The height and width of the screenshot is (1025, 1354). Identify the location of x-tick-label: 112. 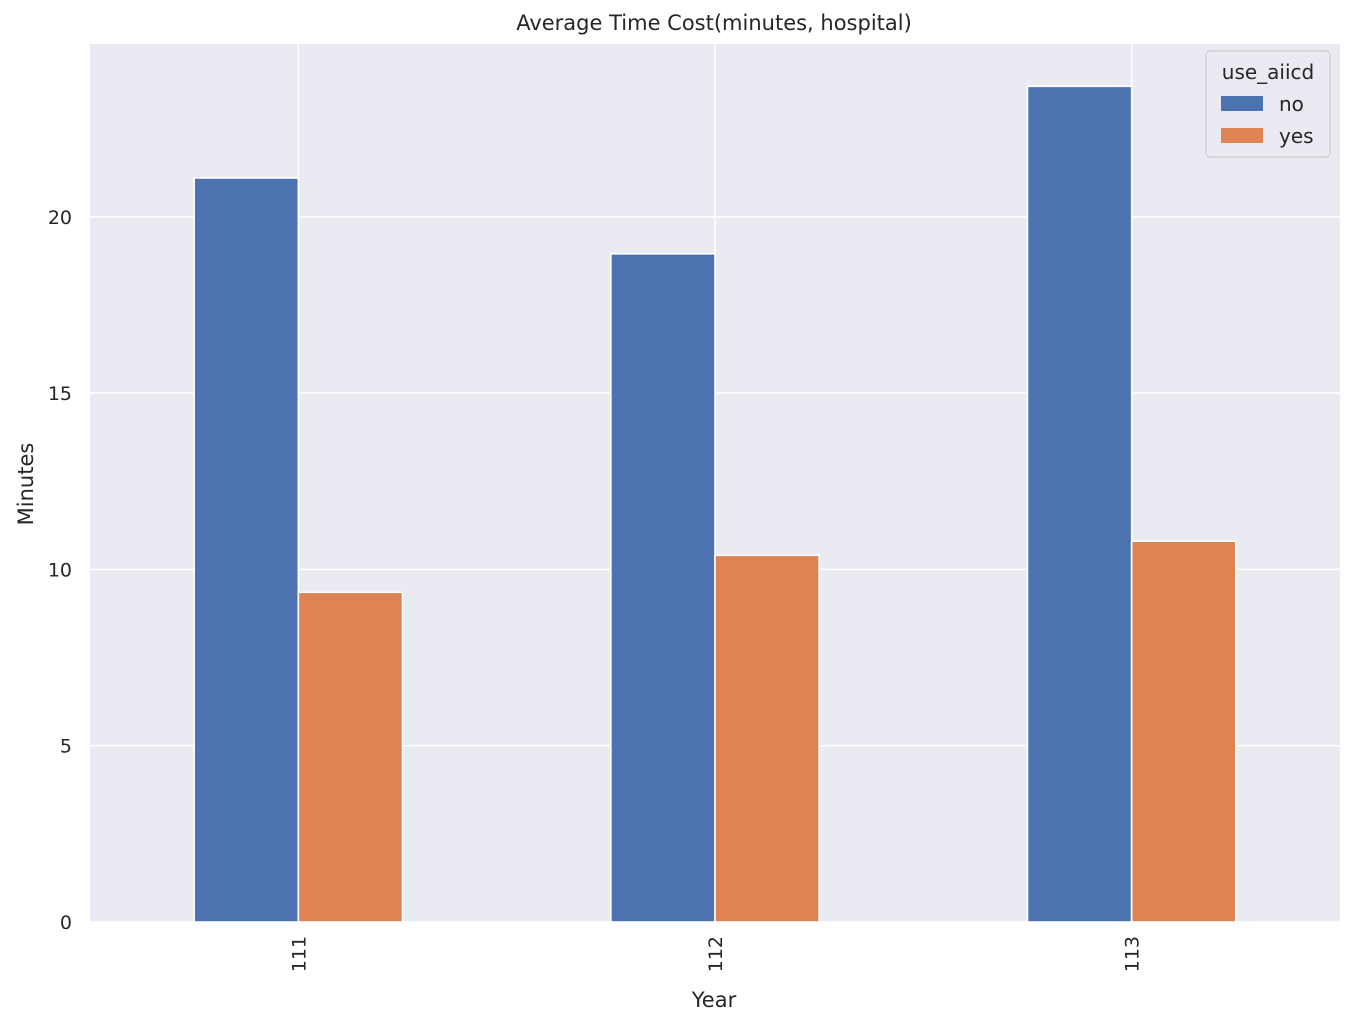
(716, 954).